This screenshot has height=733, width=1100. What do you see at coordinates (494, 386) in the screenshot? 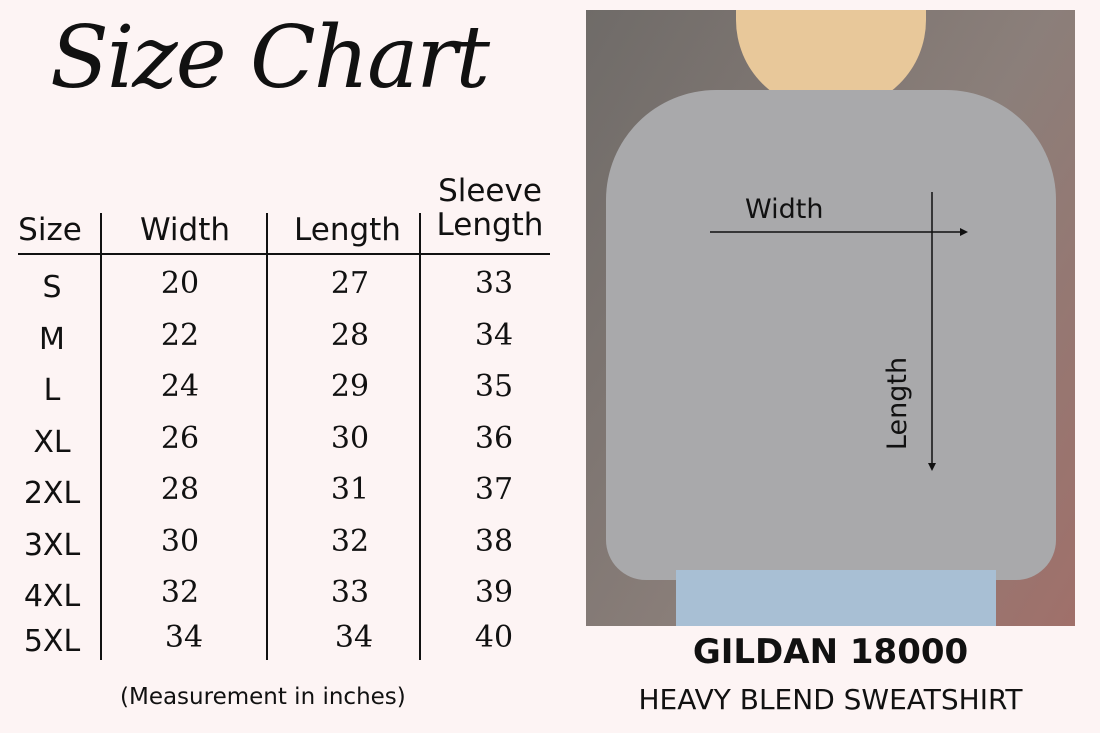
I see `measurement-cell: 35` at bounding box center [494, 386].